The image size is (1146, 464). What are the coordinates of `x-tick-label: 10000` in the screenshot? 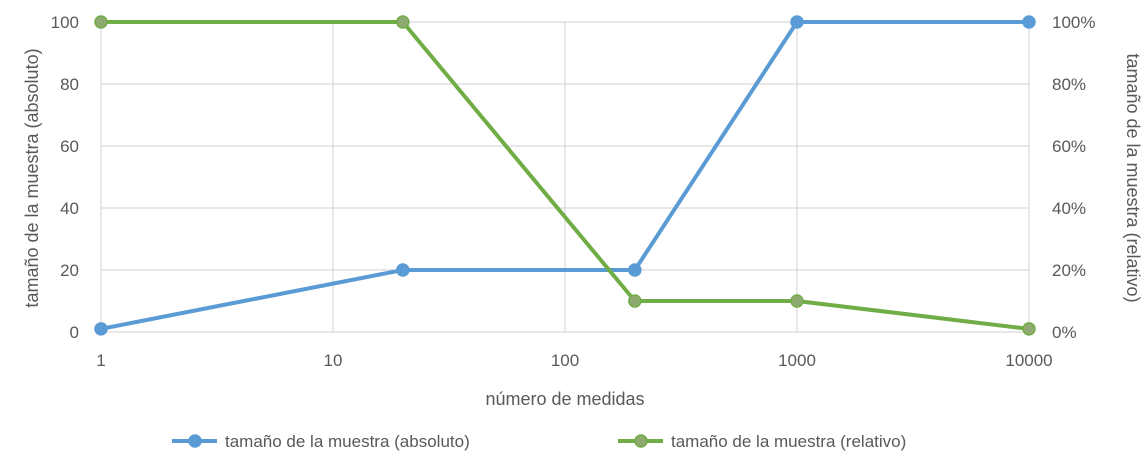 It's located at (1028, 360).